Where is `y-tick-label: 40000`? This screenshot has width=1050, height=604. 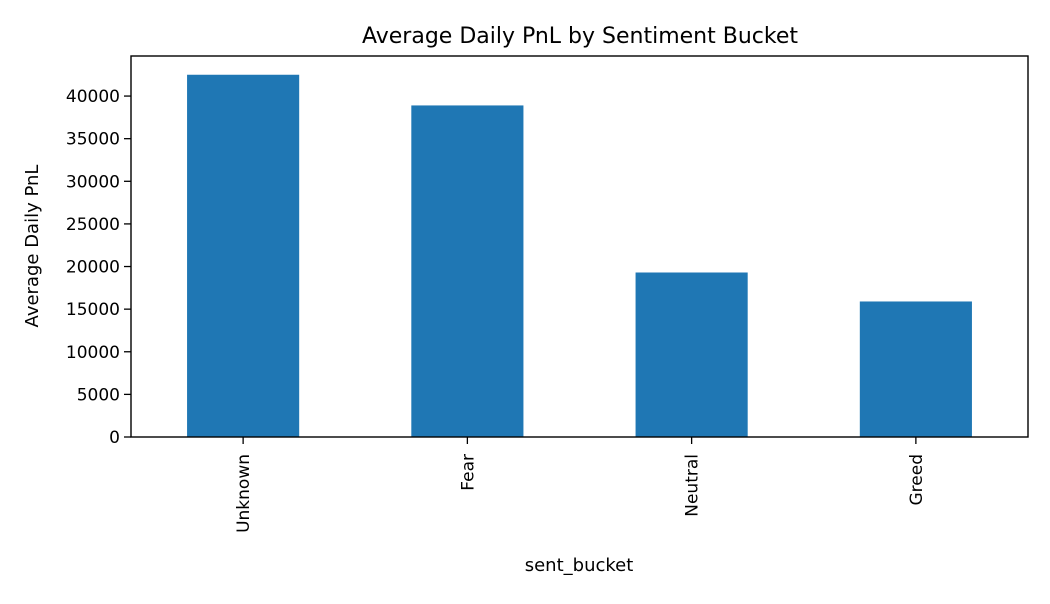 y-tick-label: 40000 is located at coordinates (93, 97).